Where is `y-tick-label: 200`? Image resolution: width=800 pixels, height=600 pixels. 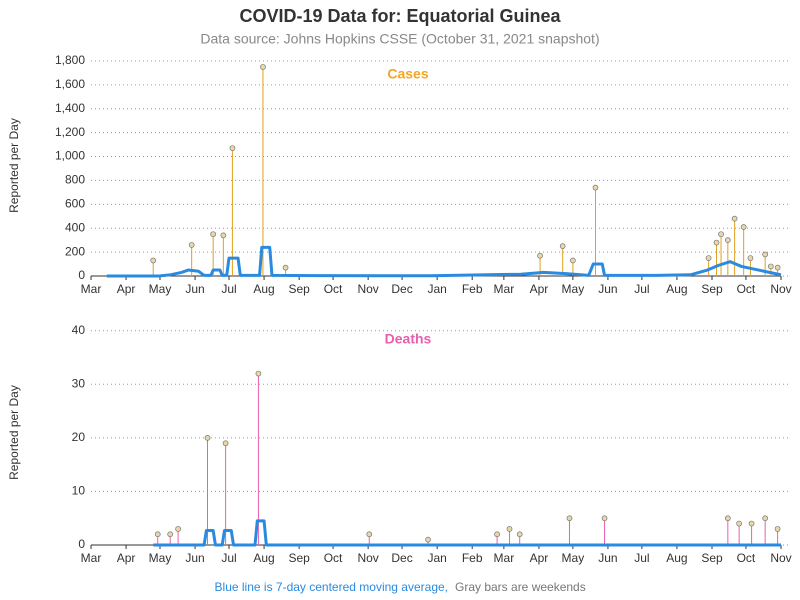 y-tick-label: 200 is located at coordinates (75, 251).